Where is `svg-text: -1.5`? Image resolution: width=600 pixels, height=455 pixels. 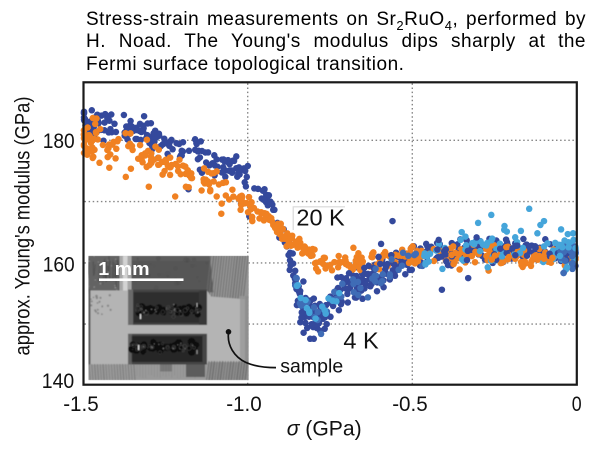
svg-text: -1.5 is located at coordinates (81, 404).